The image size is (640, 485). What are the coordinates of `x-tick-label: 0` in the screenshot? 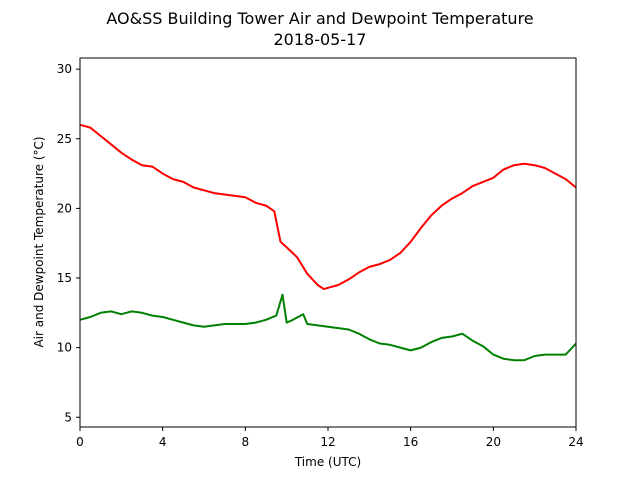 It's located at (80, 442).